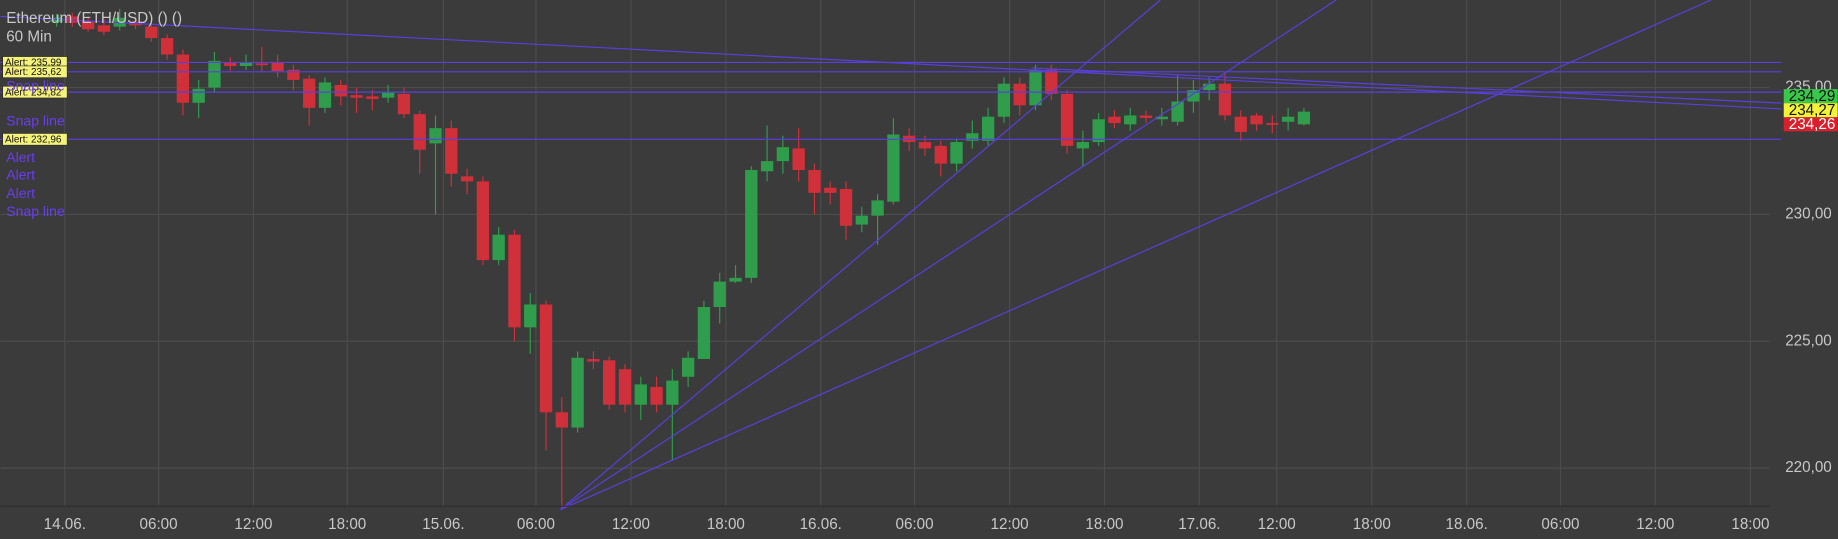 The image size is (1838, 539). I want to click on x-tick-label: 14.06., so click(65, 524).